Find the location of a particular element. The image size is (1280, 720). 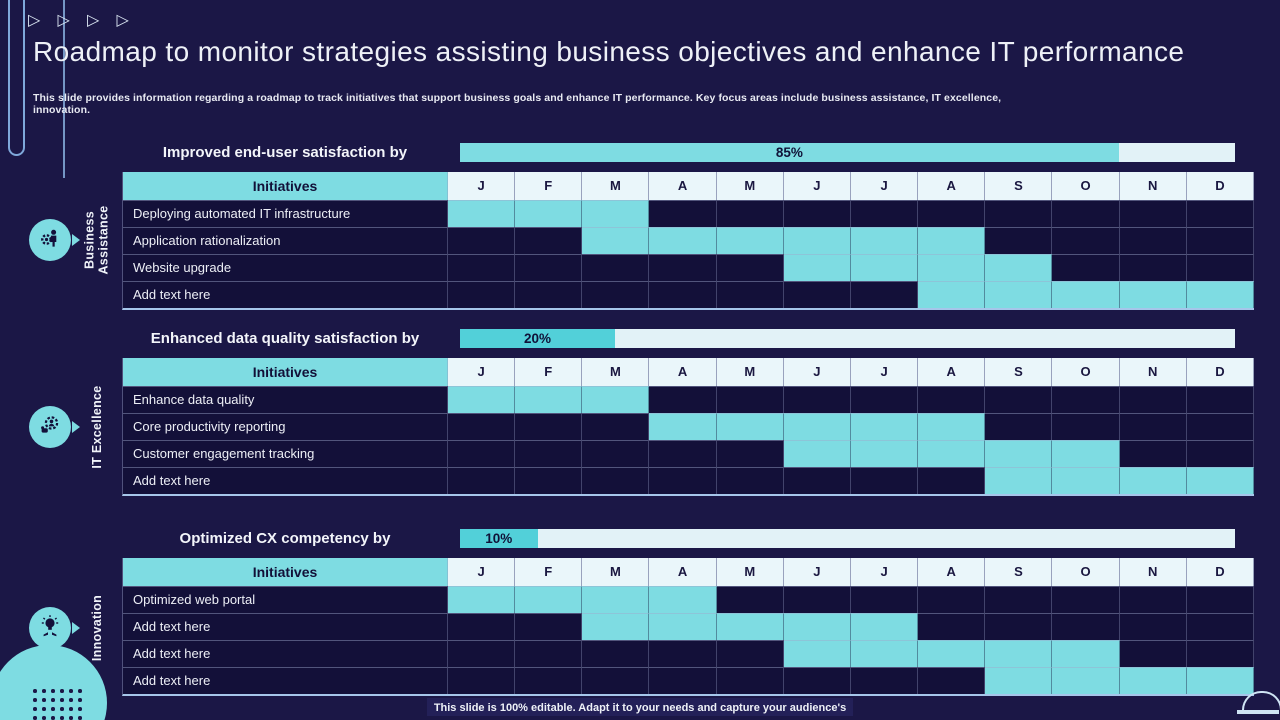

person-gear-icon is located at coordinates (50, 240).